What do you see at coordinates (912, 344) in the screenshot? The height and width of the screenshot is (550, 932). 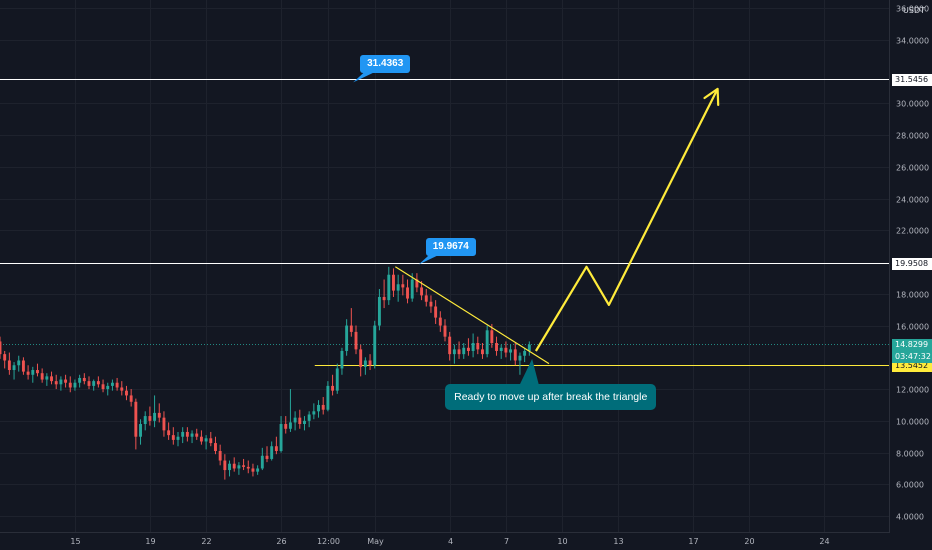 I see `current-price-tag: 14.8299` at bounding box center [912, 344].